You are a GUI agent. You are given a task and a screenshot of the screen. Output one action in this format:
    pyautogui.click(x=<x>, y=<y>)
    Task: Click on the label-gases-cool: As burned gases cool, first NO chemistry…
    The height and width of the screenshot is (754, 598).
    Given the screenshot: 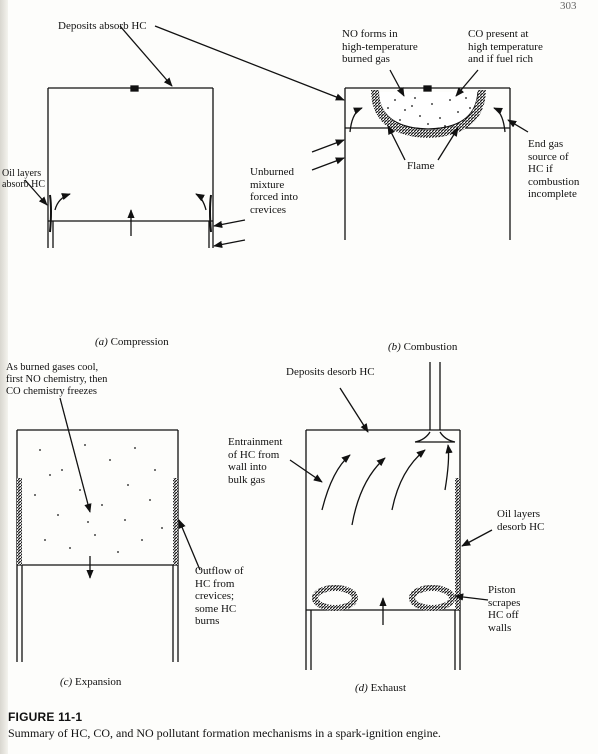 What is the action you would take?
    pyautogui.click(x=57, y=379)
    